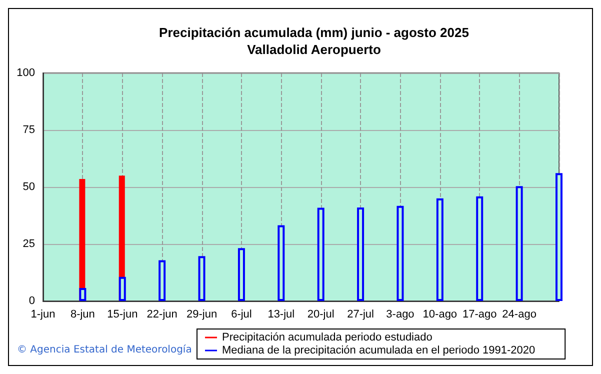 This screenshot has width=601, height=374. What do you see at coordinates (31, 301) in the screenshot?
I see `y-tick-label: 0` at bounding box center [31, 301].